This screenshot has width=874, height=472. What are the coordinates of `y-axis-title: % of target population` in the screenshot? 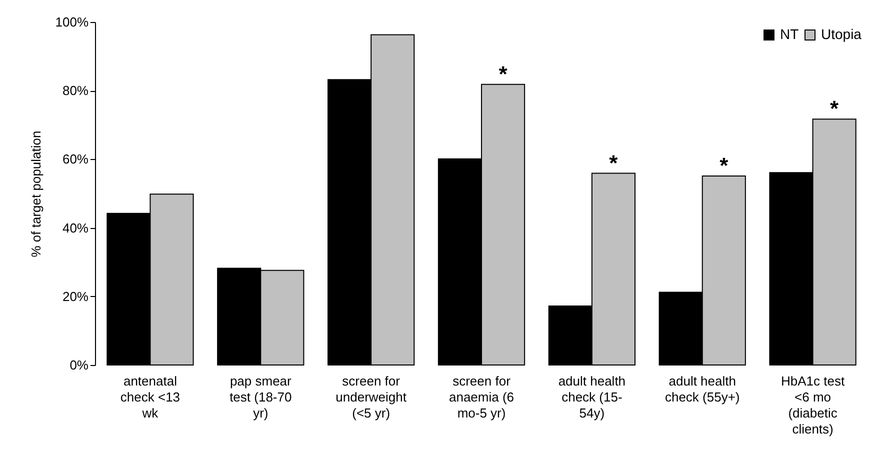 It's located at (36, 194).